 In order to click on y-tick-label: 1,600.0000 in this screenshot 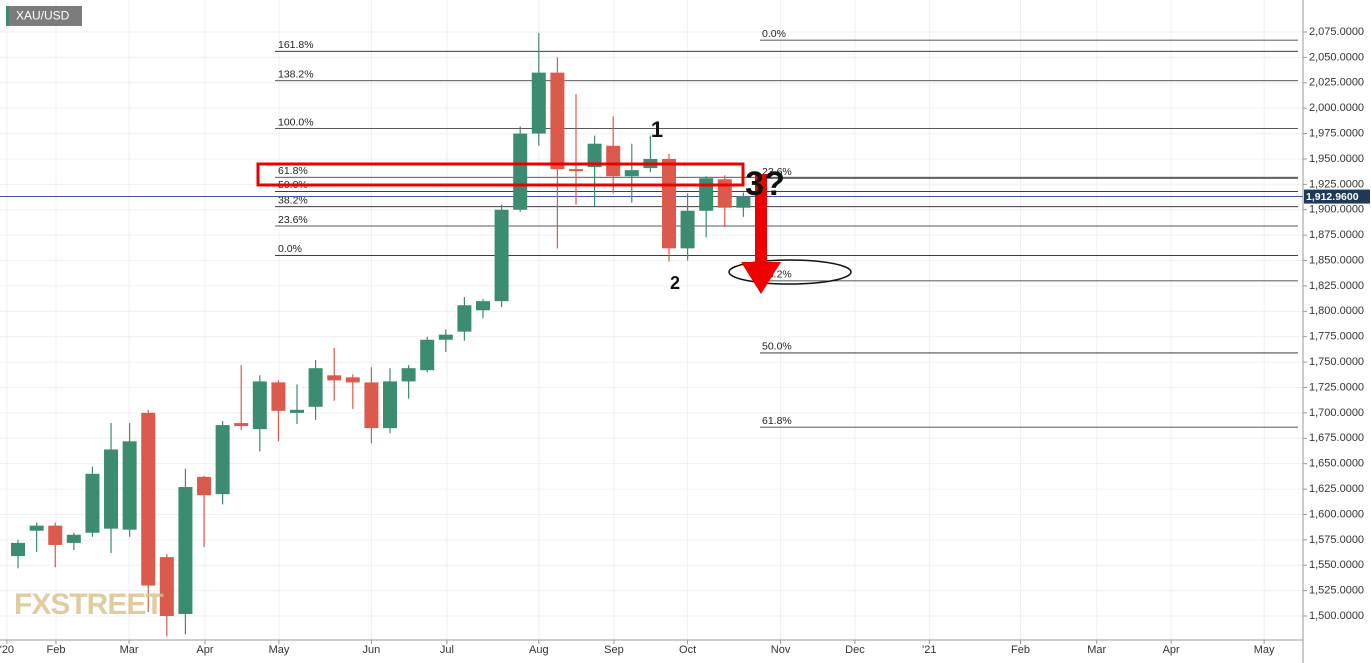, I will do `click(1336, 514)`.